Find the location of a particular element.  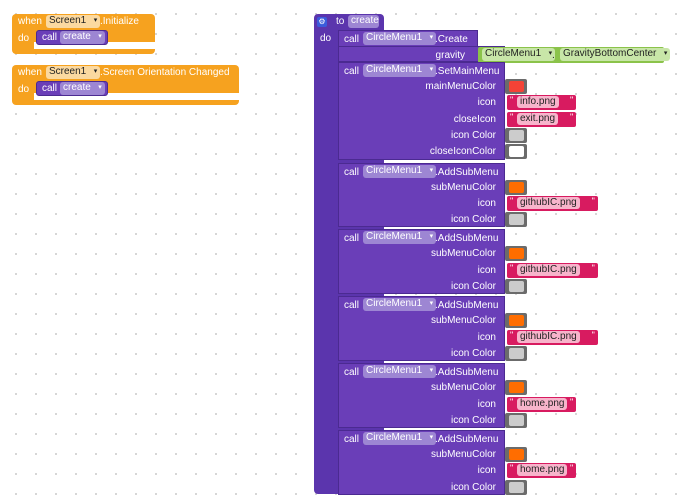

text-value: info.png is located at coordinates (538, 102).